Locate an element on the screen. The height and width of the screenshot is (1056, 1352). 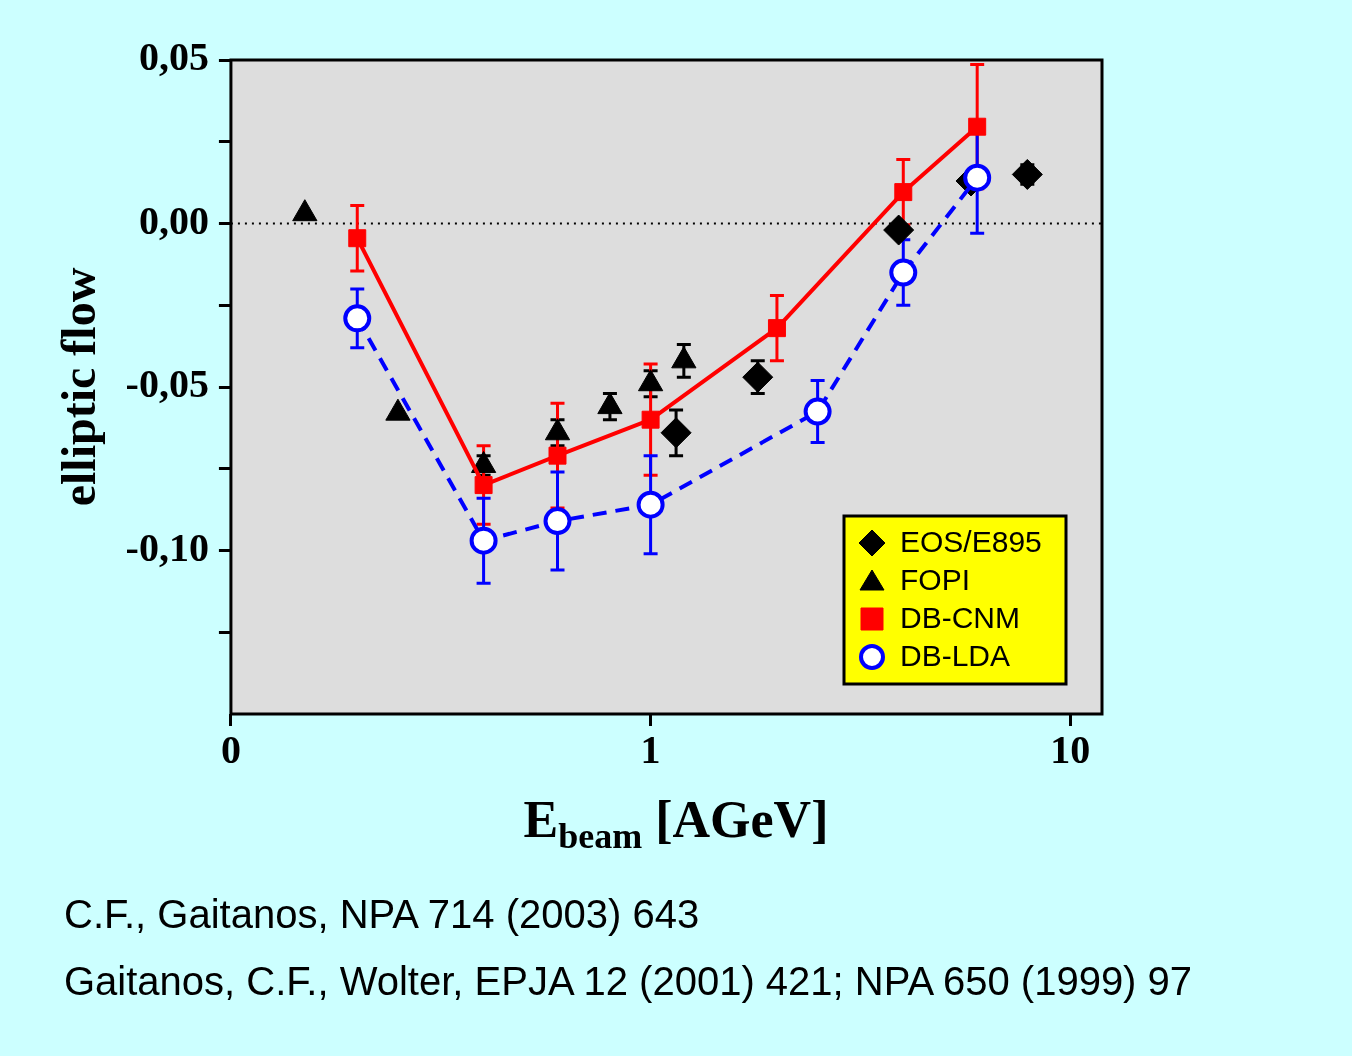
legend-label: DB-CNM is located at coordinates (960, 618).